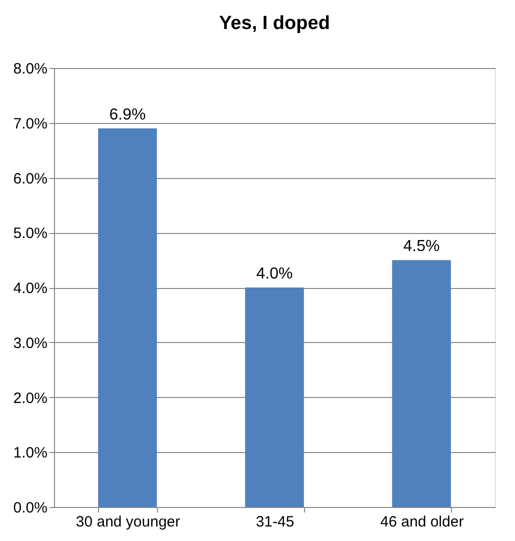 This screenshot has width=515, height=541. What do you see at coordinates (274, 274) in the screenshot?
I see `data-label: 4.0%` at bounding box center [274, 274].